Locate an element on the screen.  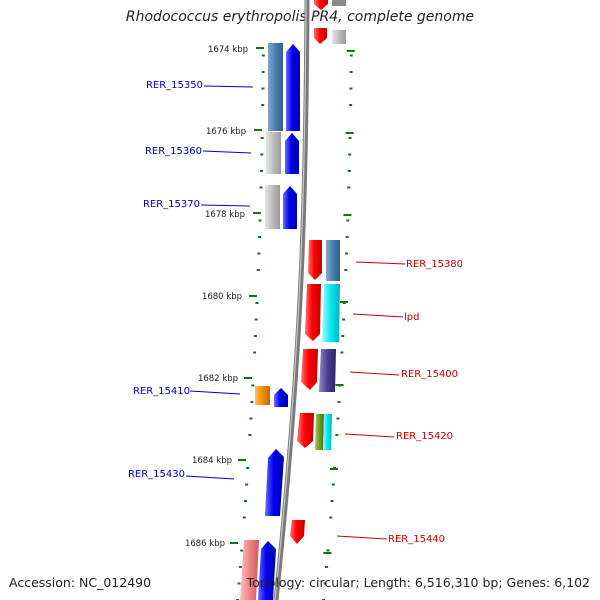
gene-label: RER_15430 is located at coordinates (156, 474).